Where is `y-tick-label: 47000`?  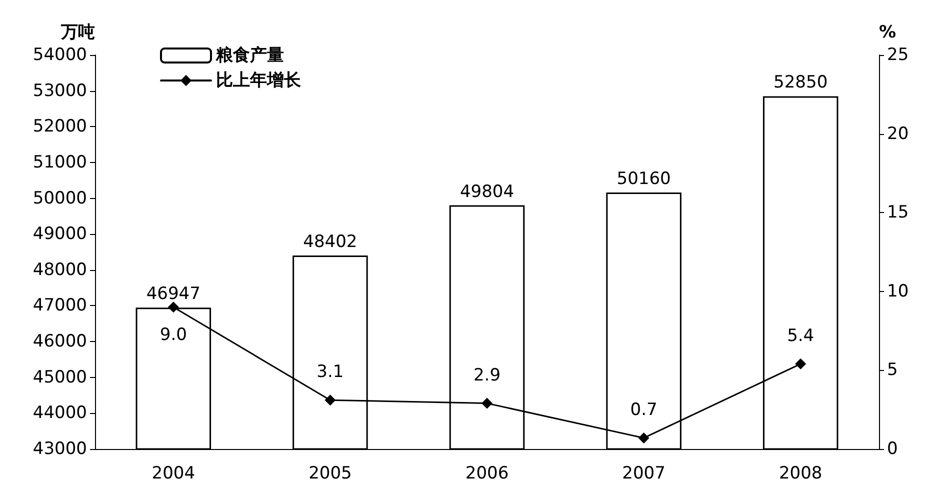 y-tick-label: 47000 is located at coordinates (59, 306).